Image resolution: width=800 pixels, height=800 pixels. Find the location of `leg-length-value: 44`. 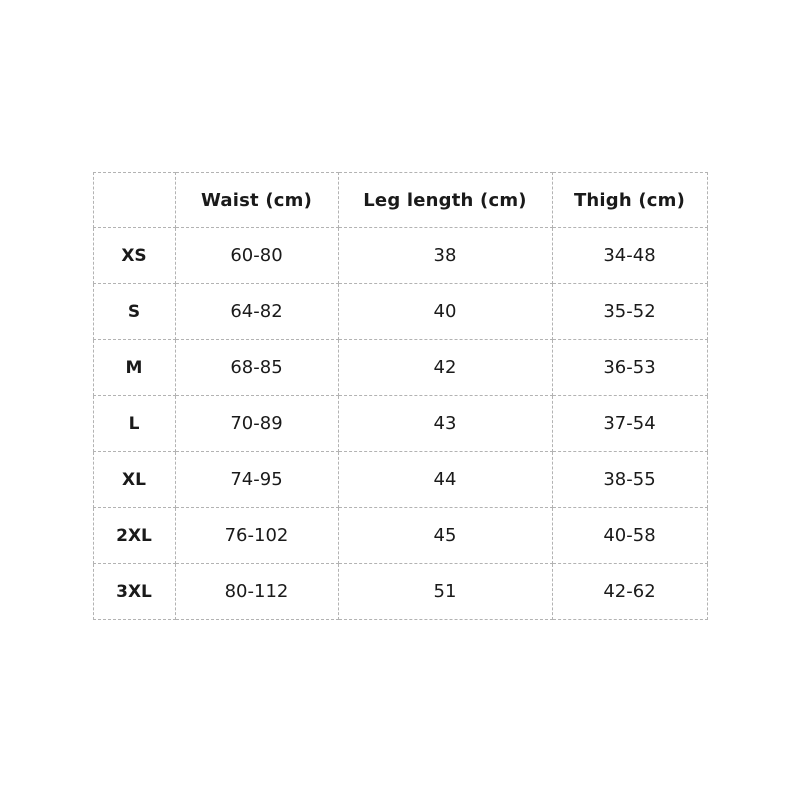

leg-length-value: 44 is located at coordinates (445, 479).